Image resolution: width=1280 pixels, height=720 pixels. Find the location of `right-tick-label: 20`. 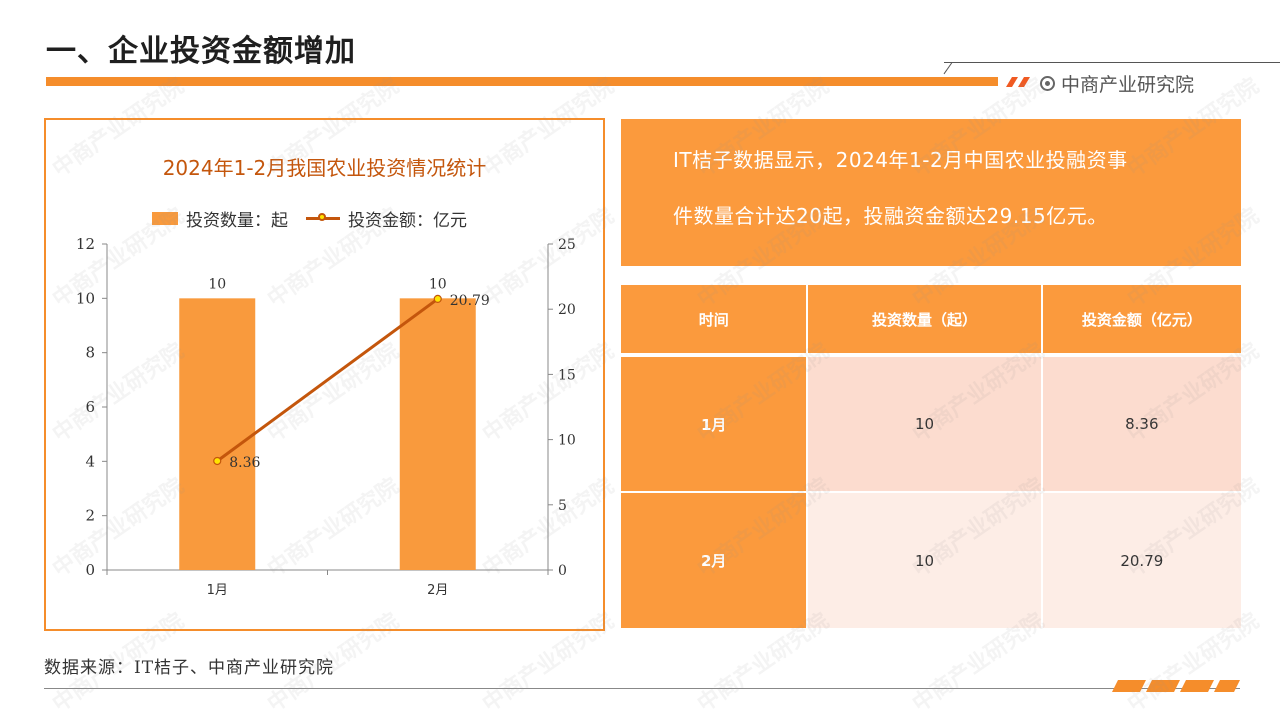

right-tick-label: 20 is located at coordinates (567, 310).